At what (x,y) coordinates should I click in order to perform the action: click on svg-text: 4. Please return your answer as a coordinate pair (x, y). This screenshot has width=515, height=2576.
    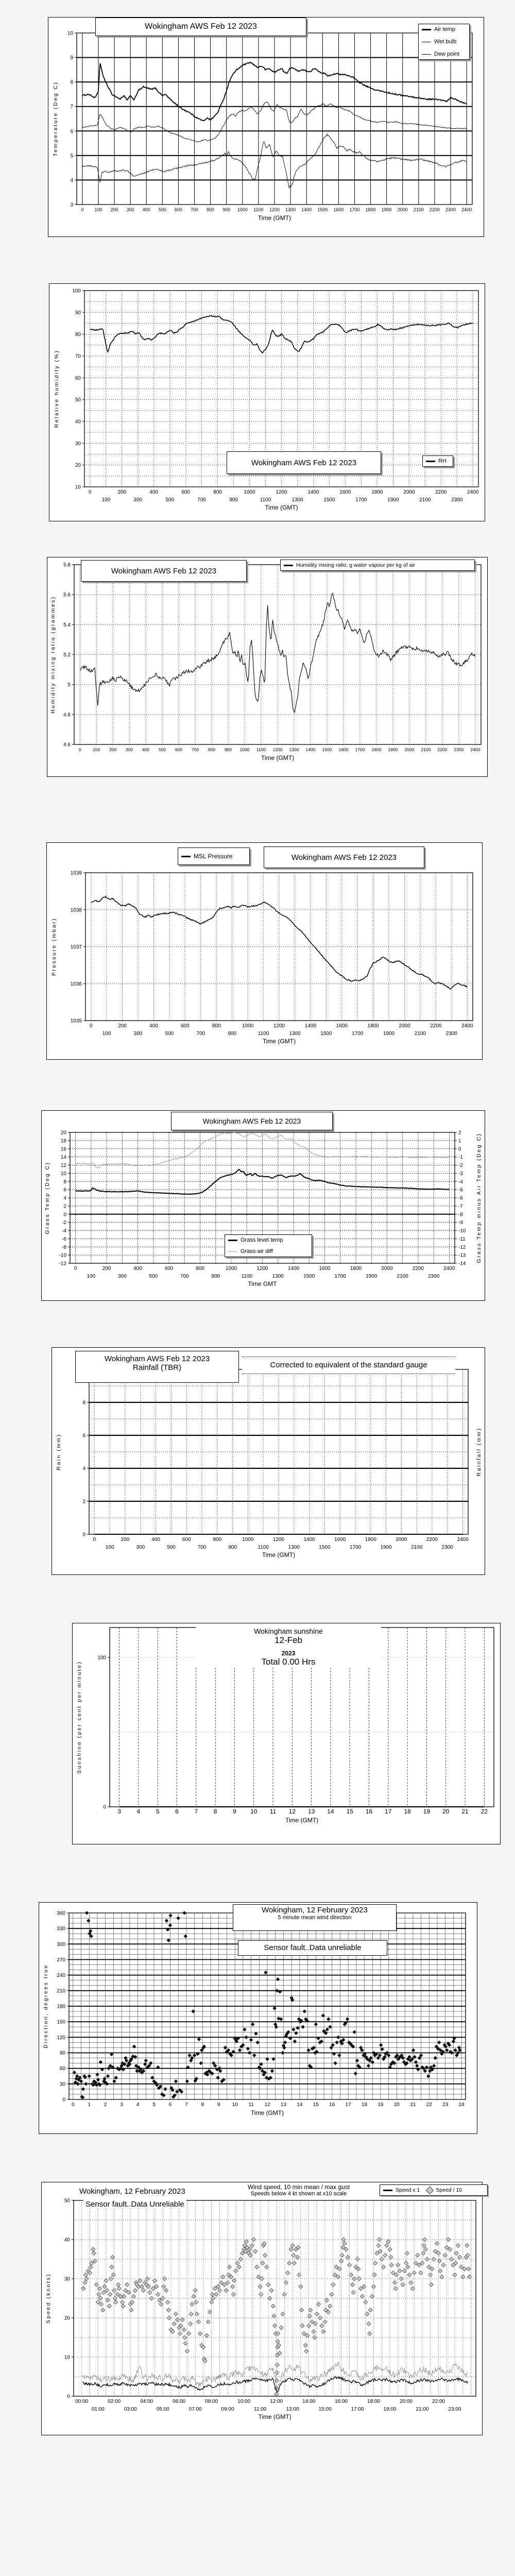
    Looking at the image, I should click on (83, 1469).